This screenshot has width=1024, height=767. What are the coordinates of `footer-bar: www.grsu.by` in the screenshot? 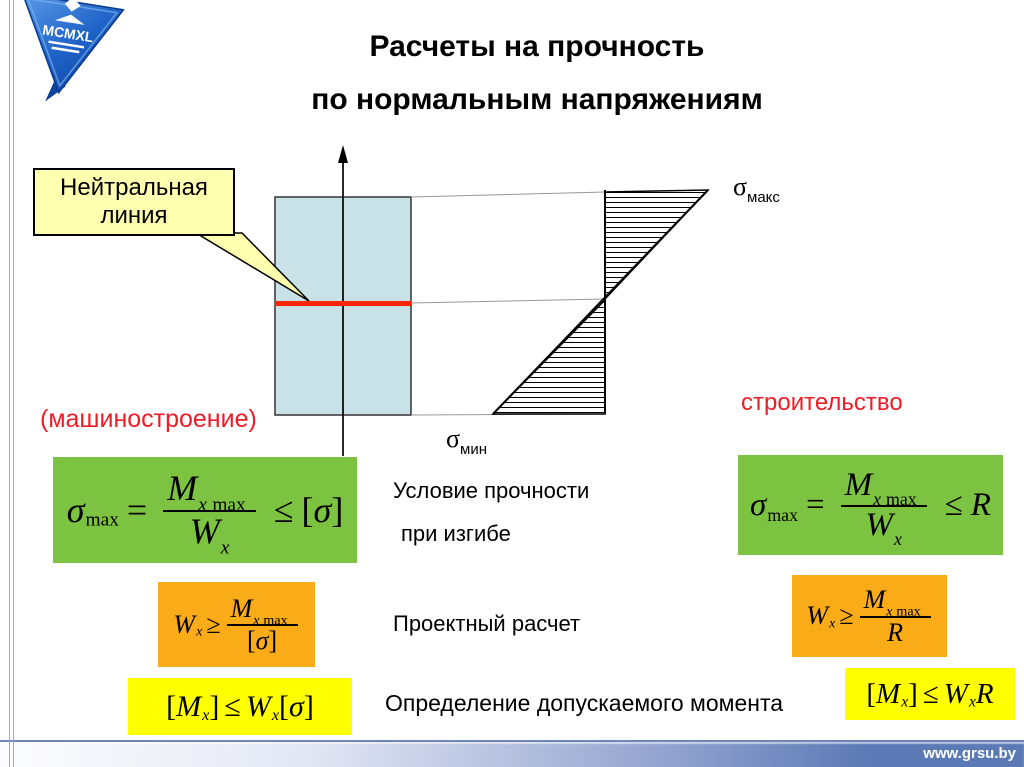 It's located at (512, 753).